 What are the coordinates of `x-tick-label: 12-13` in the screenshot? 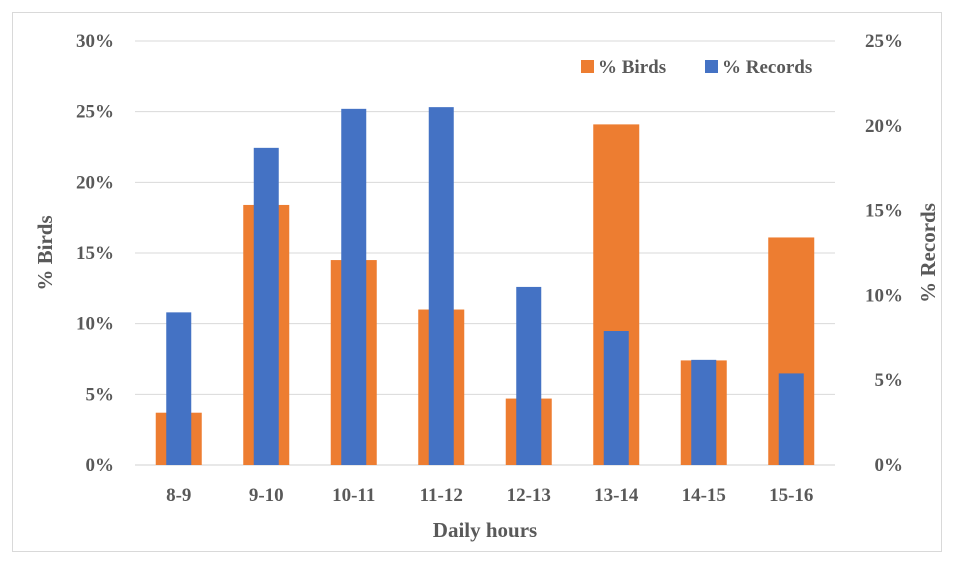 It's located at (529, 495).